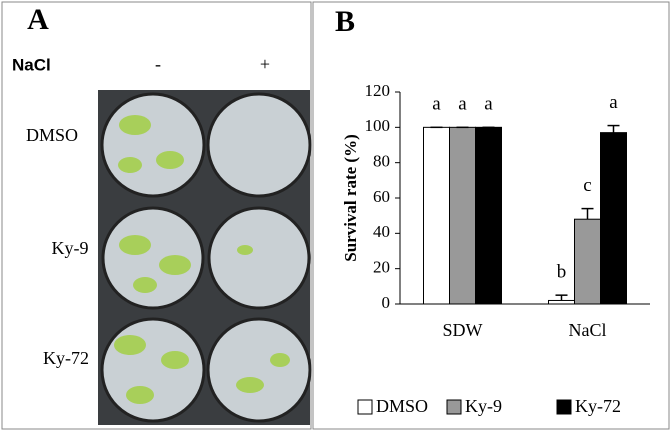 The height and width of the screenshot is (431, 671). Describe the element at coordinates (386, 302) in the screenshot. I see `y-tick-label: 0` at that location.